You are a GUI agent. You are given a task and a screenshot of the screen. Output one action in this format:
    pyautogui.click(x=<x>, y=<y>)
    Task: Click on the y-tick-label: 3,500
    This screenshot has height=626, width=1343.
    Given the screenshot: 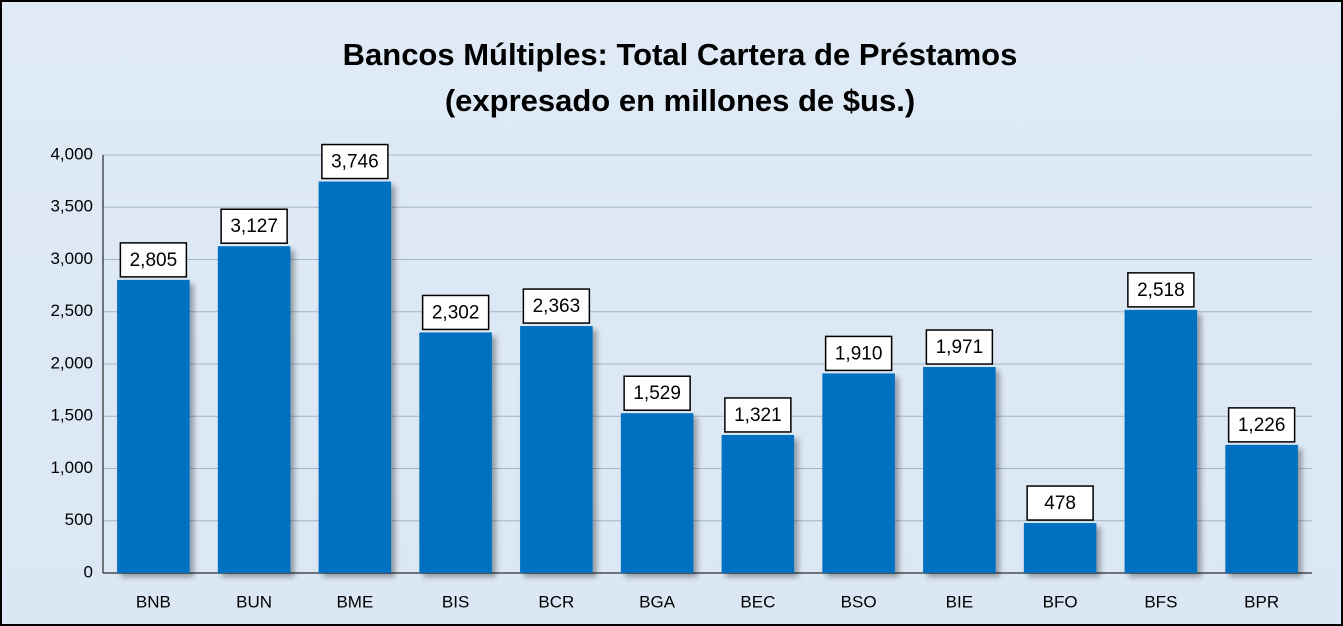 What is the action you would take?
    pyautogui.click(x=71, y=206)
    